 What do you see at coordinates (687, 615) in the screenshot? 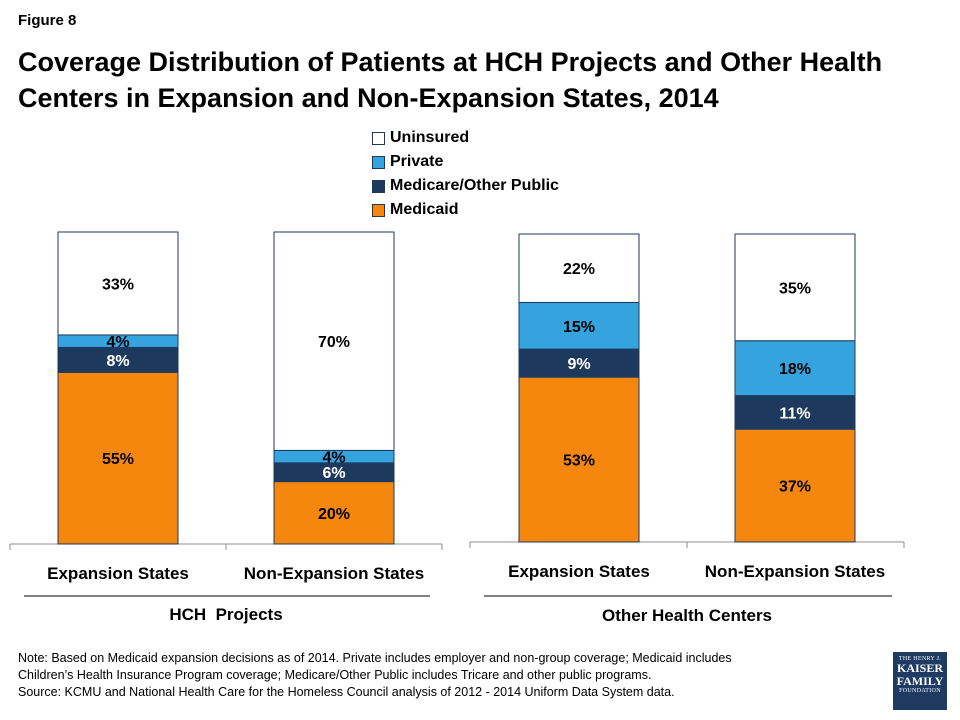
I see `other-health-centers-group-label: Other Health Centers` at bounding box center [687, 615].